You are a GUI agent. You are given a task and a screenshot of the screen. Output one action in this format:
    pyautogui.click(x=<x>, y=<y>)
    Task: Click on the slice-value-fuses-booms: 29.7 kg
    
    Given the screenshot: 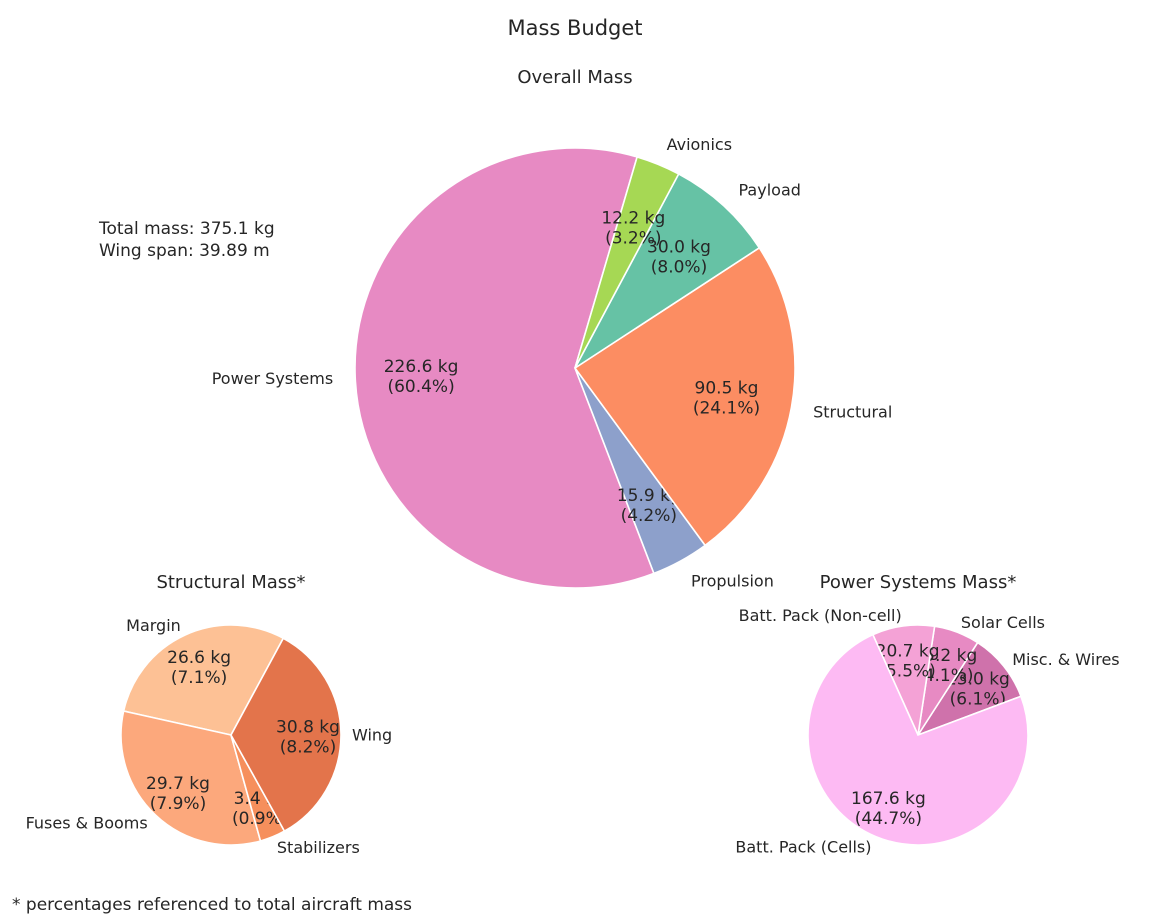 What is the action you would take?
    pyautogui.click(x=178, y=784)
    